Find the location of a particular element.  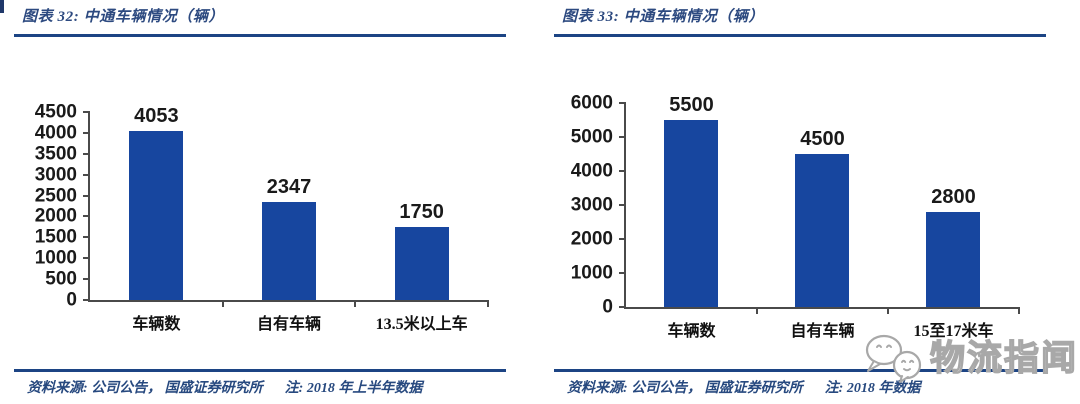

data-label: 4500 is located at coordinates (822, 139).